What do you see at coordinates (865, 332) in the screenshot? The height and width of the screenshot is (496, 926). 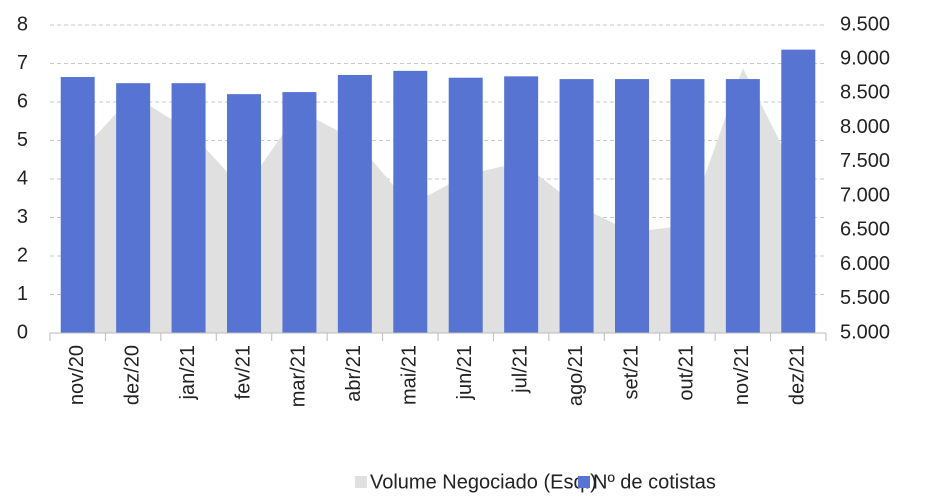 I see `y2-tick-label: 5.000` at bounding box center [865, 332].